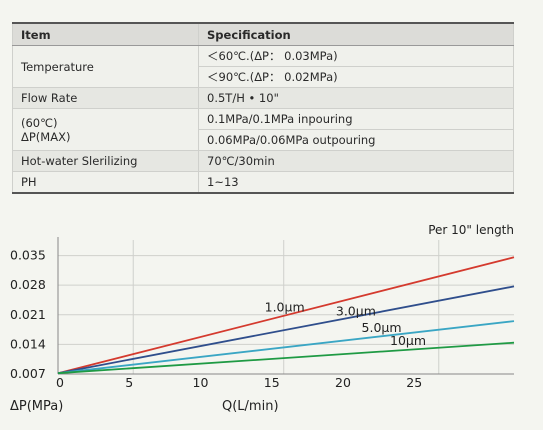  I want to click on table-row-pressure: (60℃) ΔP(MAX) 0.1MPa/0.1MPa inpouring, so click(263, 129).